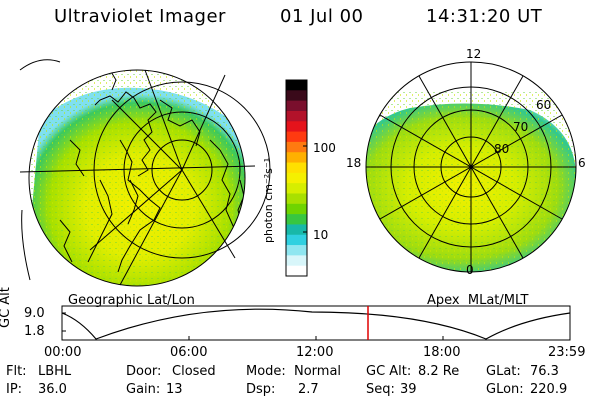 Image resolution: width=600 pixels, height=400 pixels. Describe the element at coordinates (318, 371) in the screenshot. I see `mode-value: Normal` at that location.